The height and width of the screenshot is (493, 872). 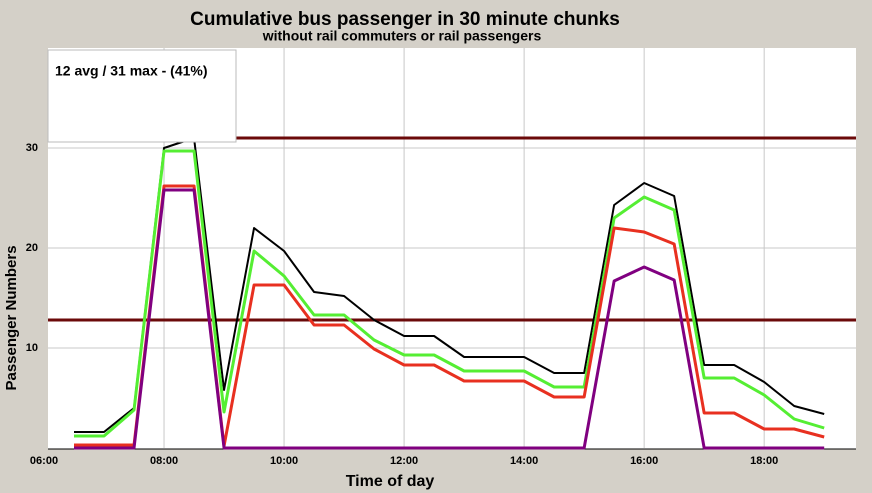 I want to click on x-tick-label: 18:00, so click(x=764, y=461).